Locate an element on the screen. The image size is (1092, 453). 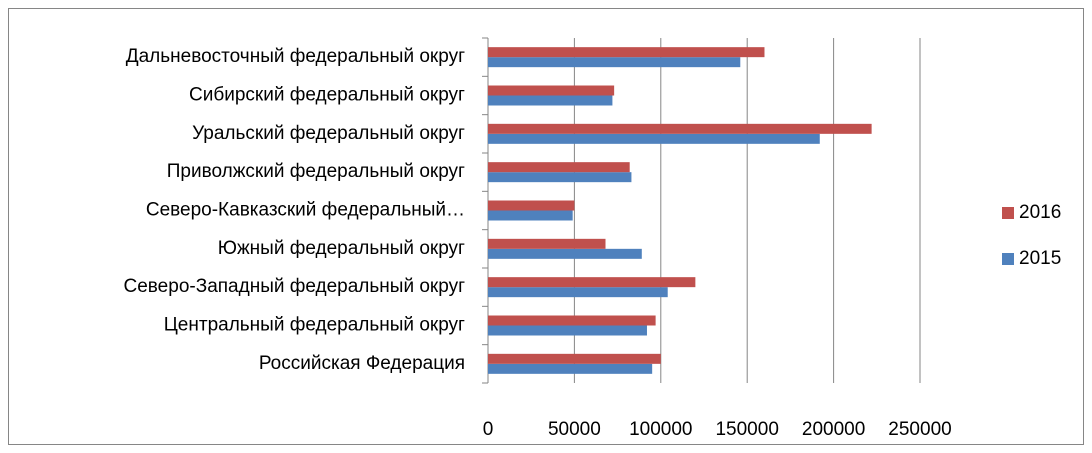
x-tick-label: 250000 is located at coordinates (919, 429).